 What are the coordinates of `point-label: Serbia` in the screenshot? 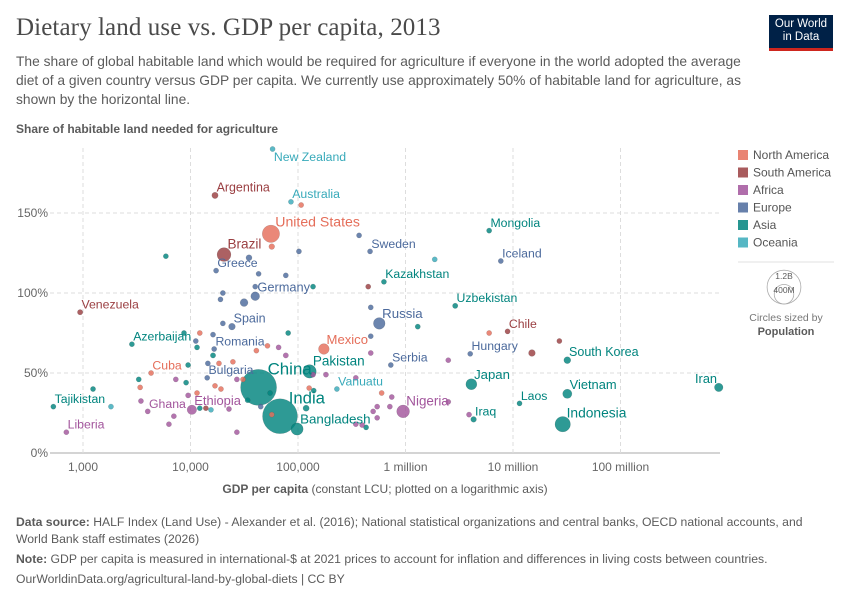 It's located at (410, 357).